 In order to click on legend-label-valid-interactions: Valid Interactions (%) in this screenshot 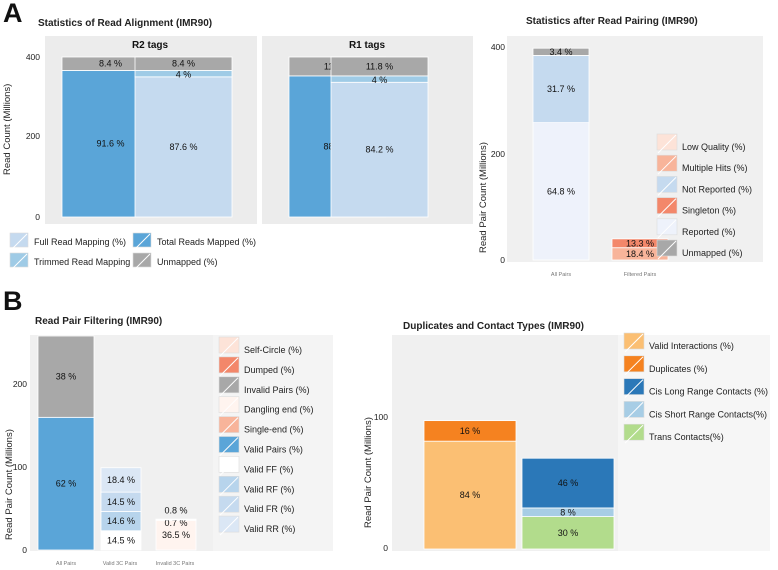, I will do `click(691, 346)`.